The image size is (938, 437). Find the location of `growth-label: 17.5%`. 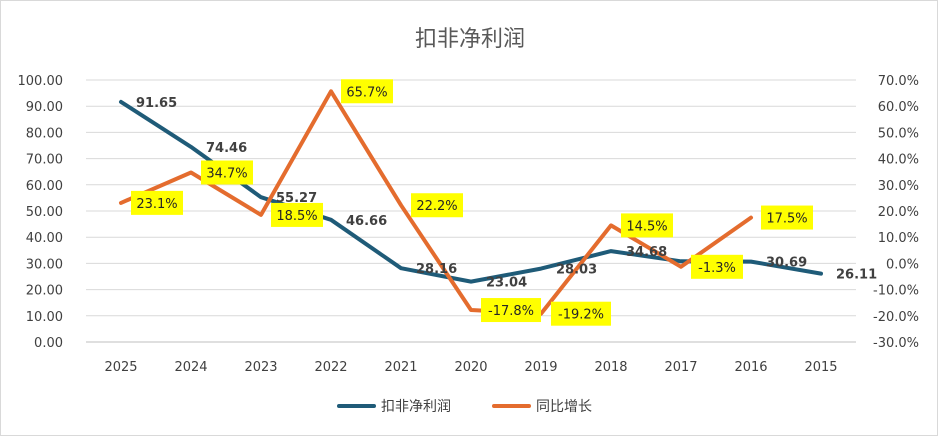

growth-label: 17.5% is located at coordinates (787, 217).